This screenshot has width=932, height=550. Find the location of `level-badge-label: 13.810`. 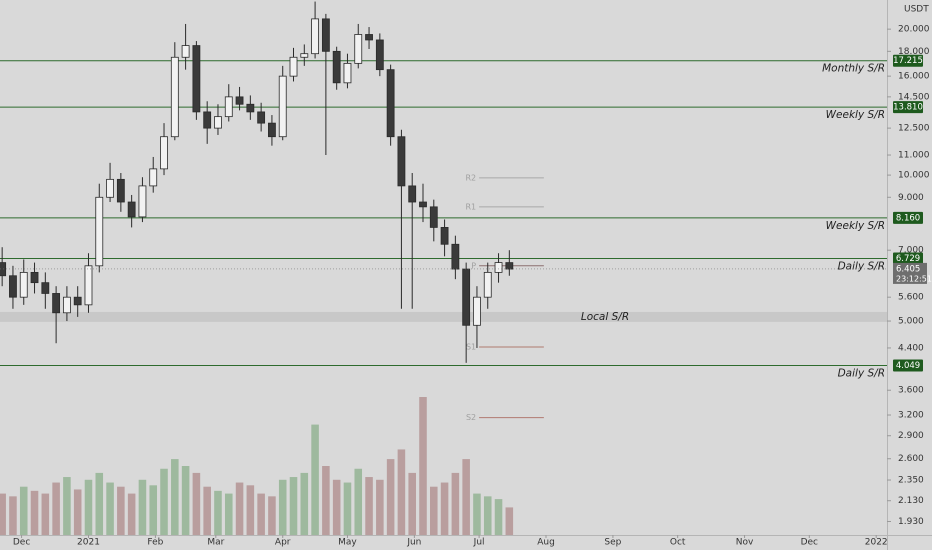

level-badge-label: 13.810 is located at coordinates (908, 108).